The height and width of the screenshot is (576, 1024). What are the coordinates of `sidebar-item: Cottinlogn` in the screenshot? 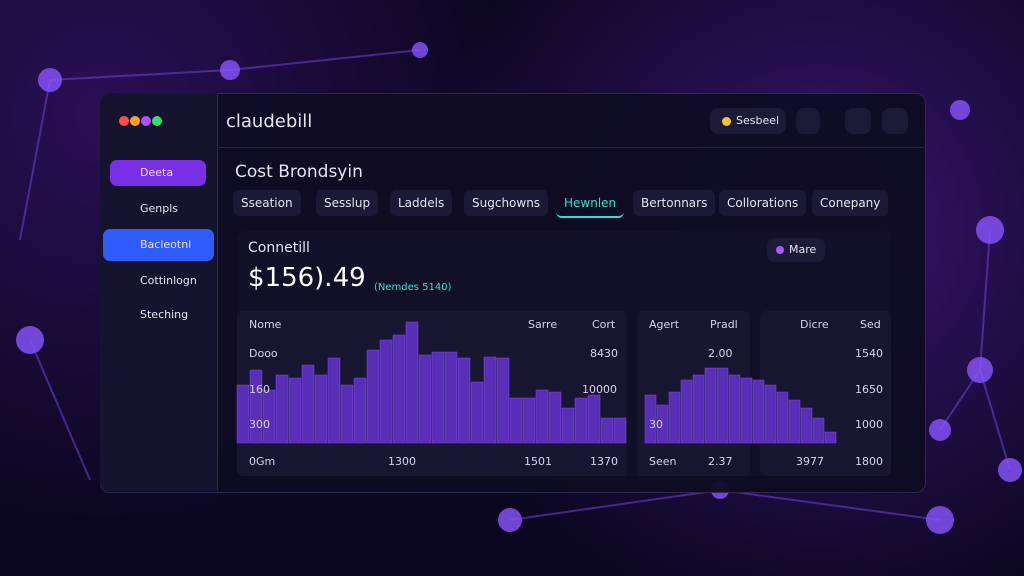 It's located at (168, 280).